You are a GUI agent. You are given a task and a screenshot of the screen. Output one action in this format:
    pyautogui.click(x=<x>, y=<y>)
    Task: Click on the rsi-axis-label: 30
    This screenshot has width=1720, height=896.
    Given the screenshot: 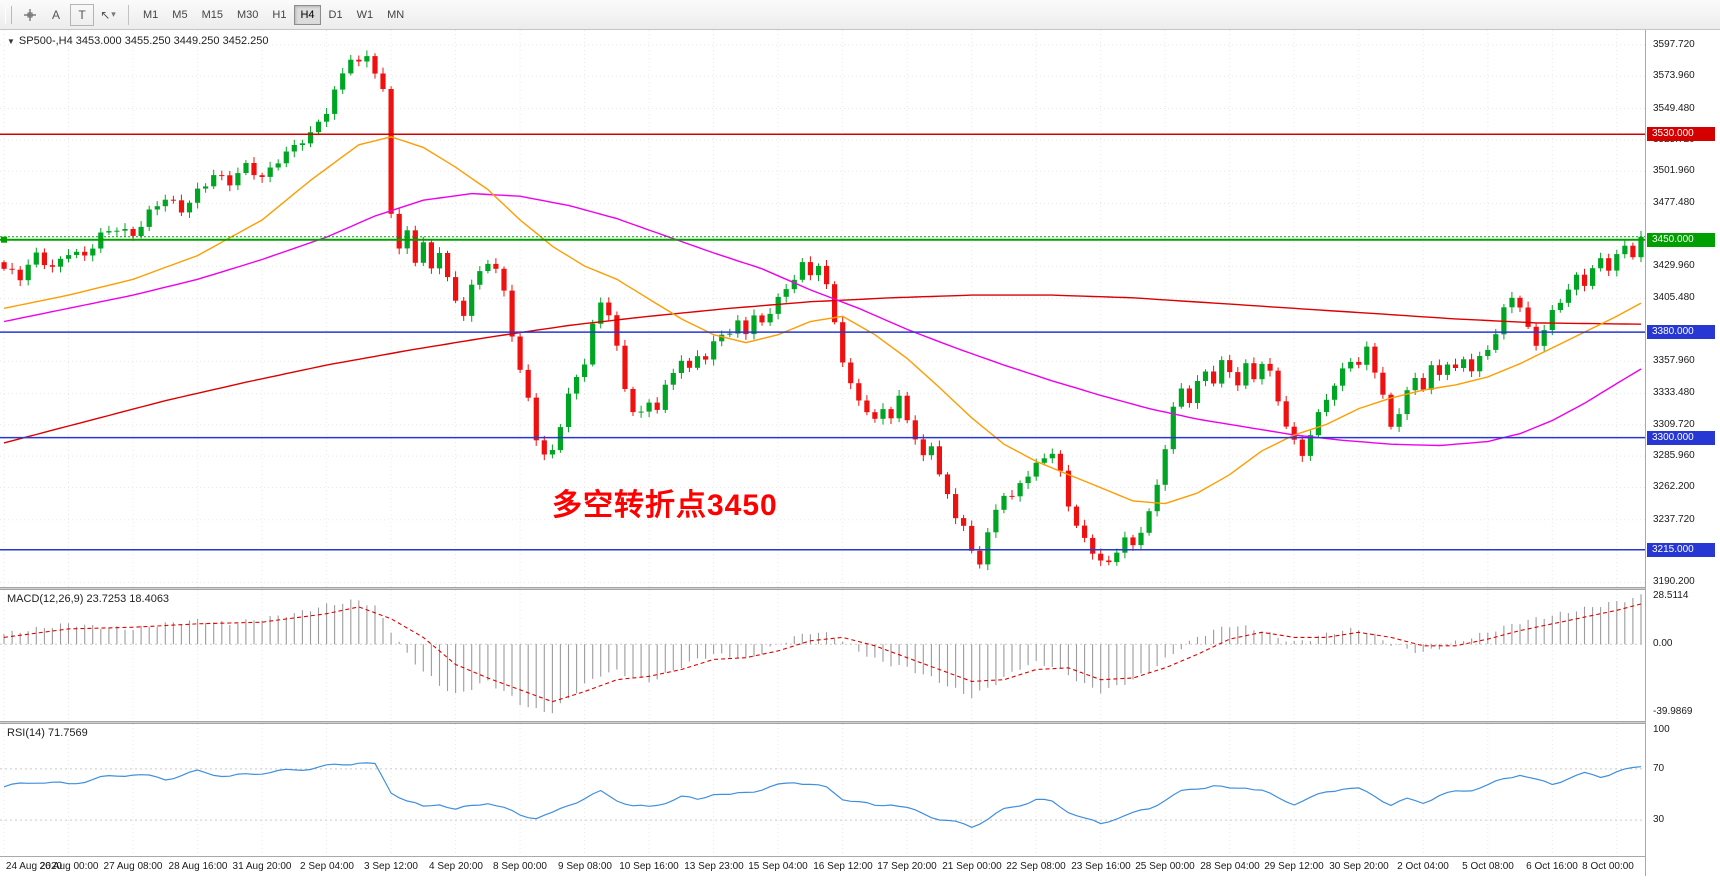 What is the action you would take?
    pyautogui.click(x=1659, y=819)
    